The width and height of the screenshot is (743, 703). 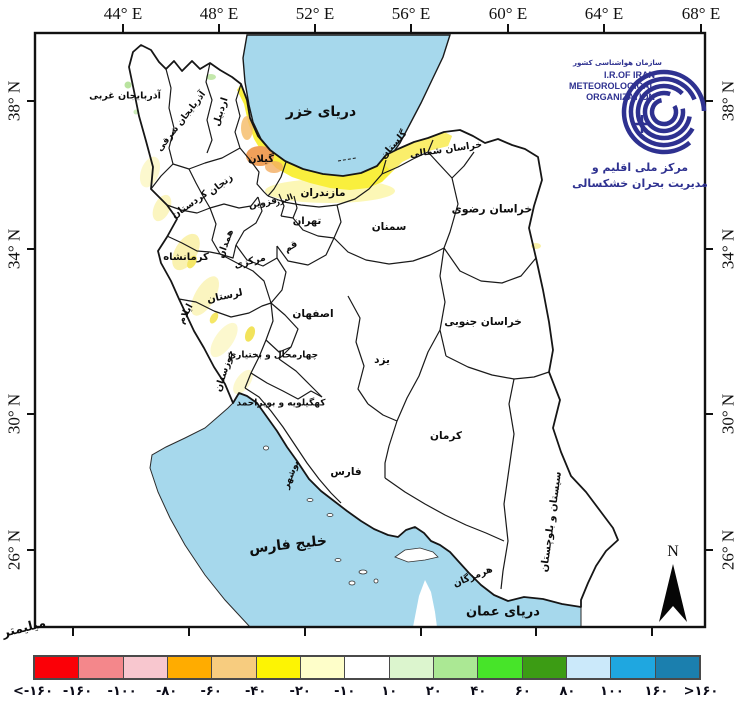 What do you see at coordinates (389, 691) in the screenshot?
I see `colorbar-tick-label: ۱۰` at bounding box center [389, 691].